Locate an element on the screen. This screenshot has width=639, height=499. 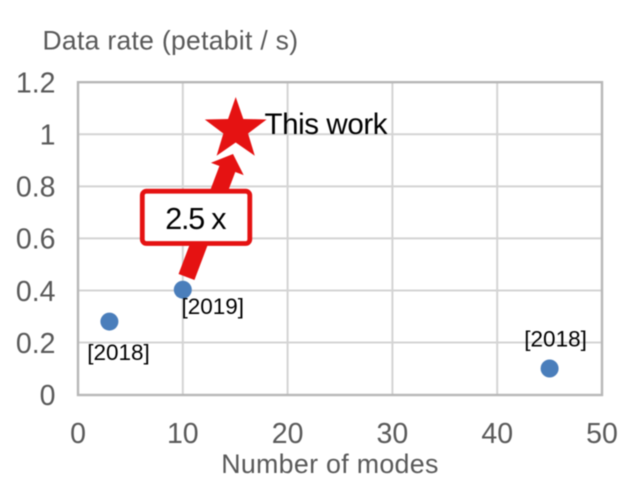
svg-text: 0.6 is located at coordinates (36, 240).